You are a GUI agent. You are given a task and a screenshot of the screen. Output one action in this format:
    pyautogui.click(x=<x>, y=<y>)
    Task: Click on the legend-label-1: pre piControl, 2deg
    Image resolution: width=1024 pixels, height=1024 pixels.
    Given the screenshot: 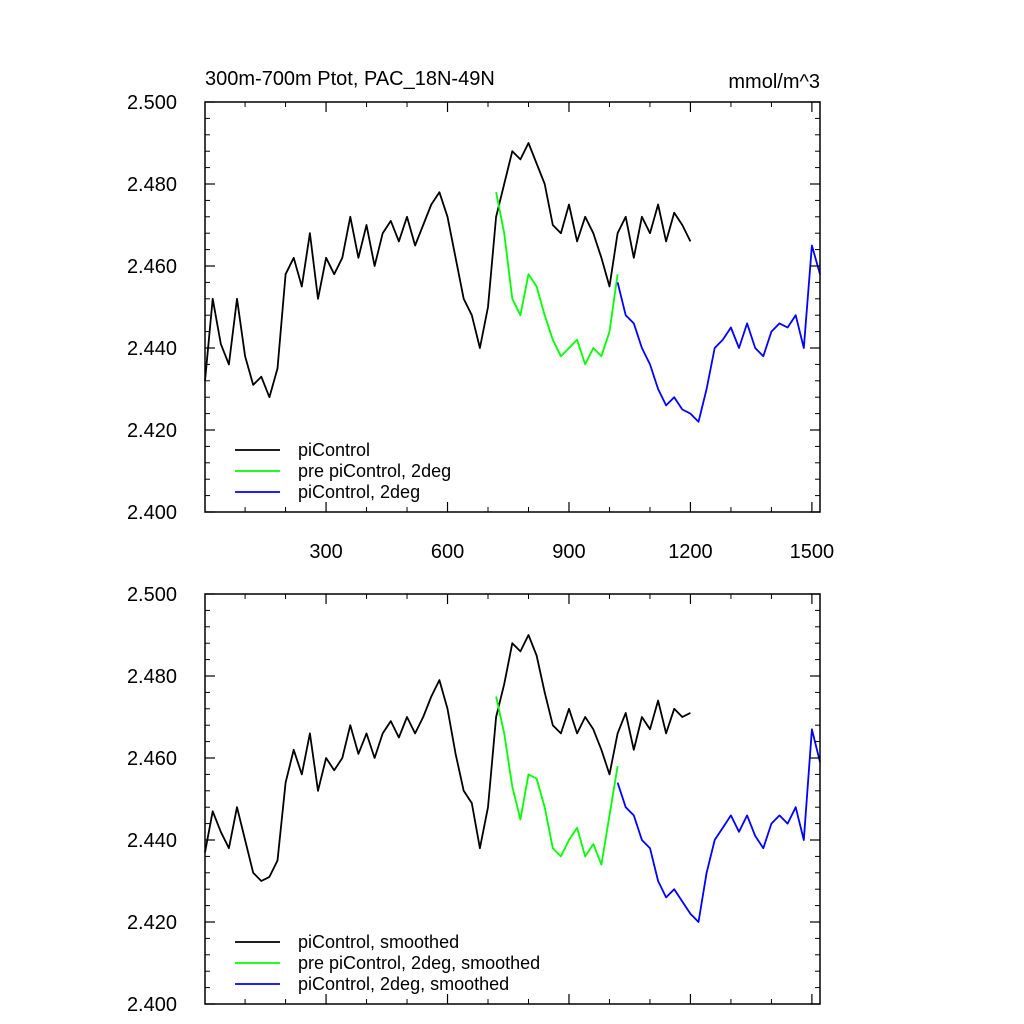 What is the action you would take?
    pyautogui.click(x=374, y=471)
    